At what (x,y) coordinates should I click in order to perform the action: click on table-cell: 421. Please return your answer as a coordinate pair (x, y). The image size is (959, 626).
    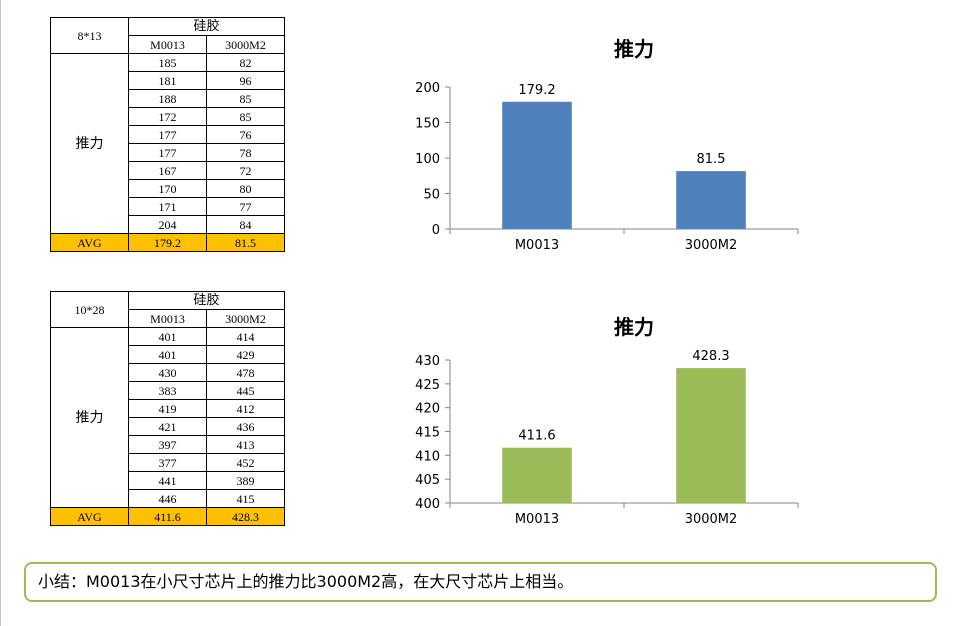
    Looking at the image, I should click on (167, 426).